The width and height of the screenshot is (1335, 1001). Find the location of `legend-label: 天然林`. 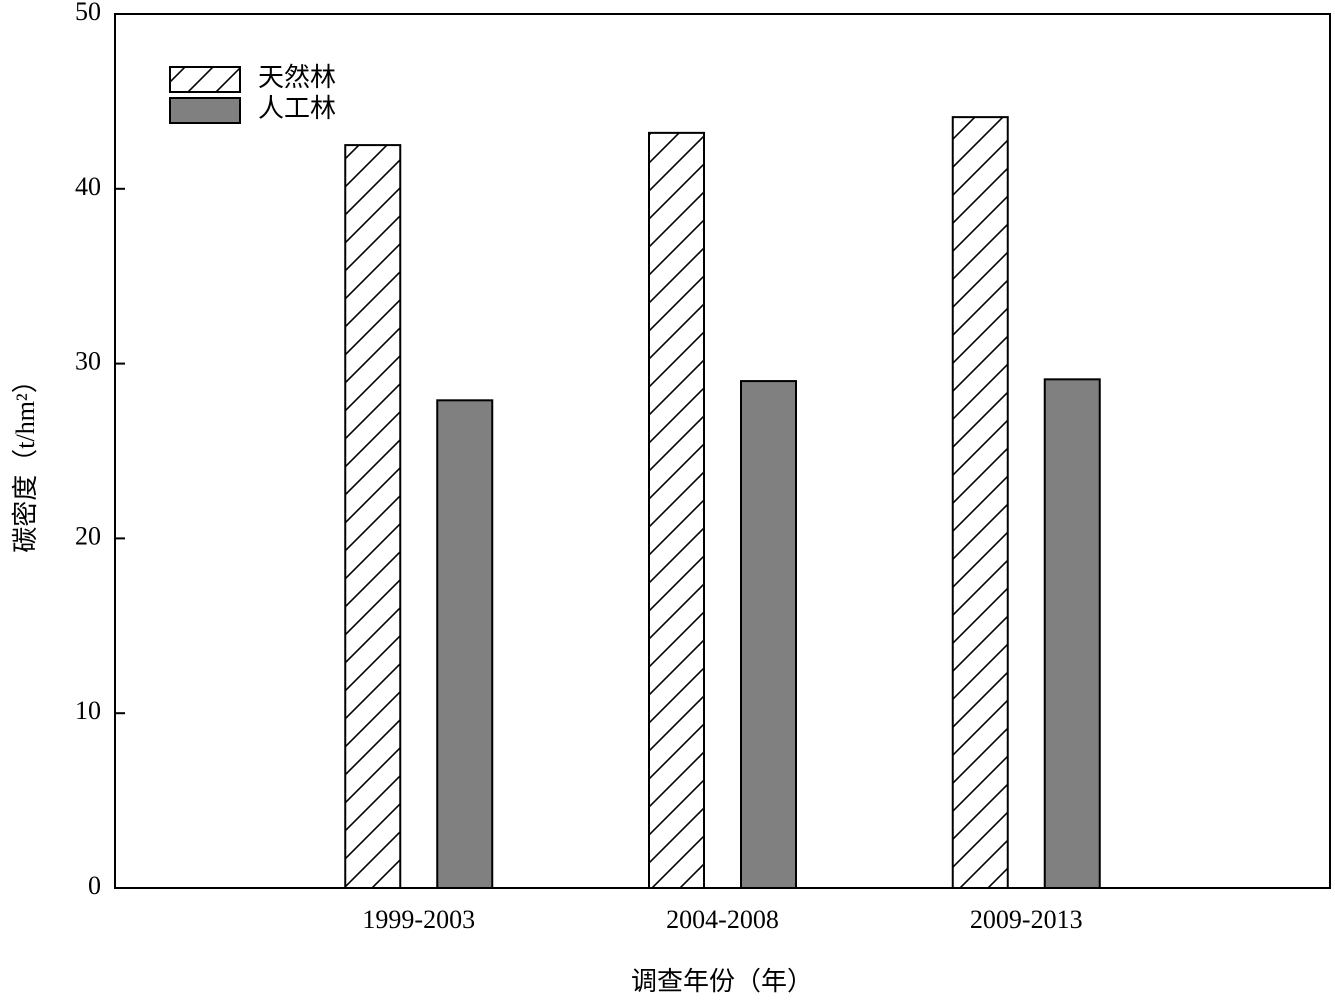

legend-label: 天然林 is located at coordinates (297, 77).